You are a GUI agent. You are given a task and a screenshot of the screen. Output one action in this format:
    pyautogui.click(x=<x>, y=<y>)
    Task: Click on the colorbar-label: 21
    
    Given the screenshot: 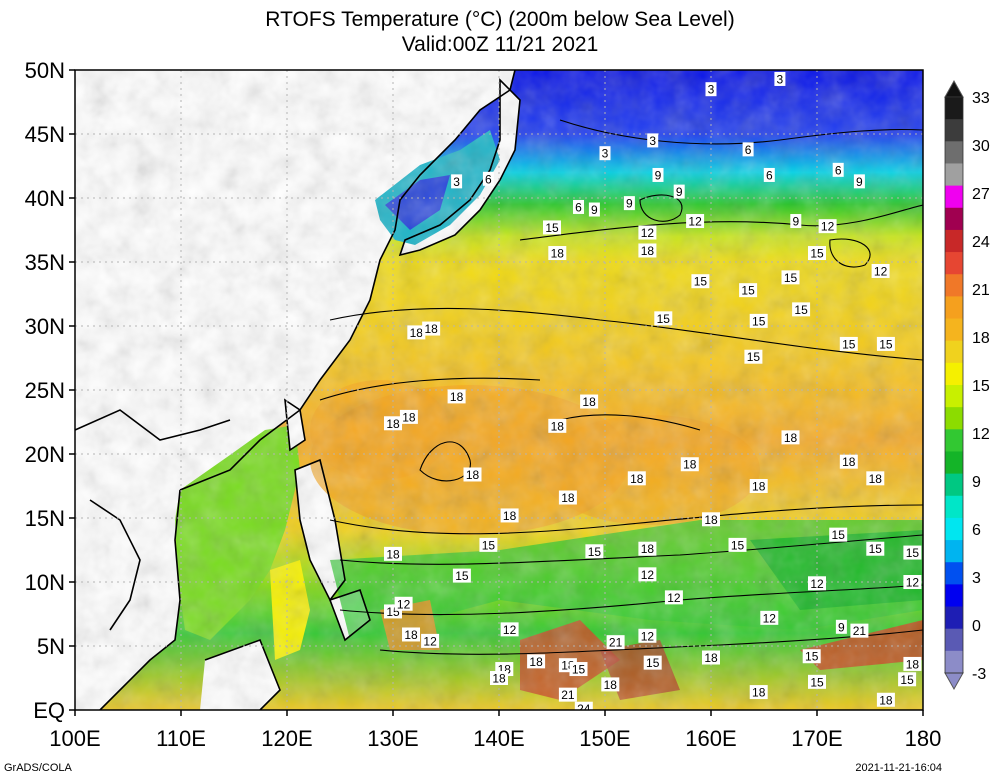 What is the action you would take?
    pyautogui.click(x=981, y=290)
    